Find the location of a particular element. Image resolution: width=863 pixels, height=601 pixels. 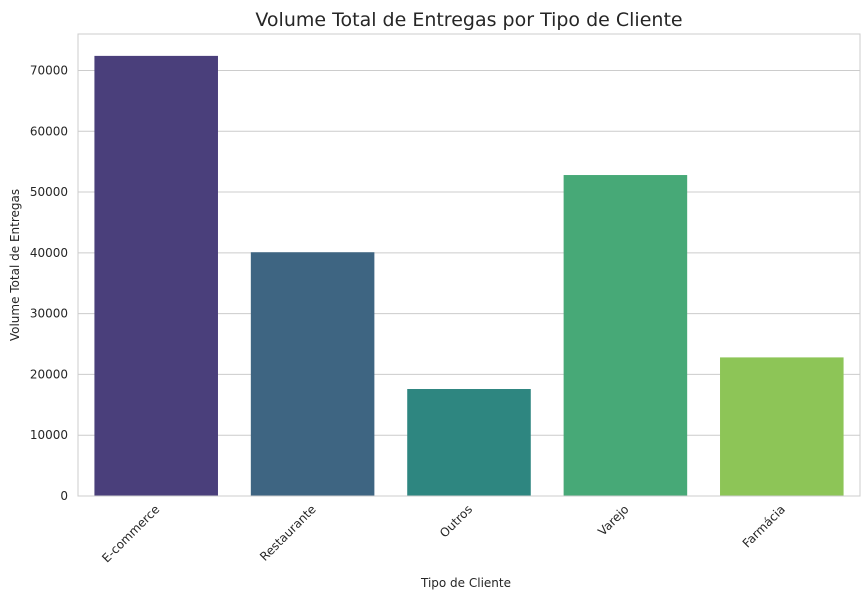

x-tick-label: Farmácia is located at coordinates (764, 526).